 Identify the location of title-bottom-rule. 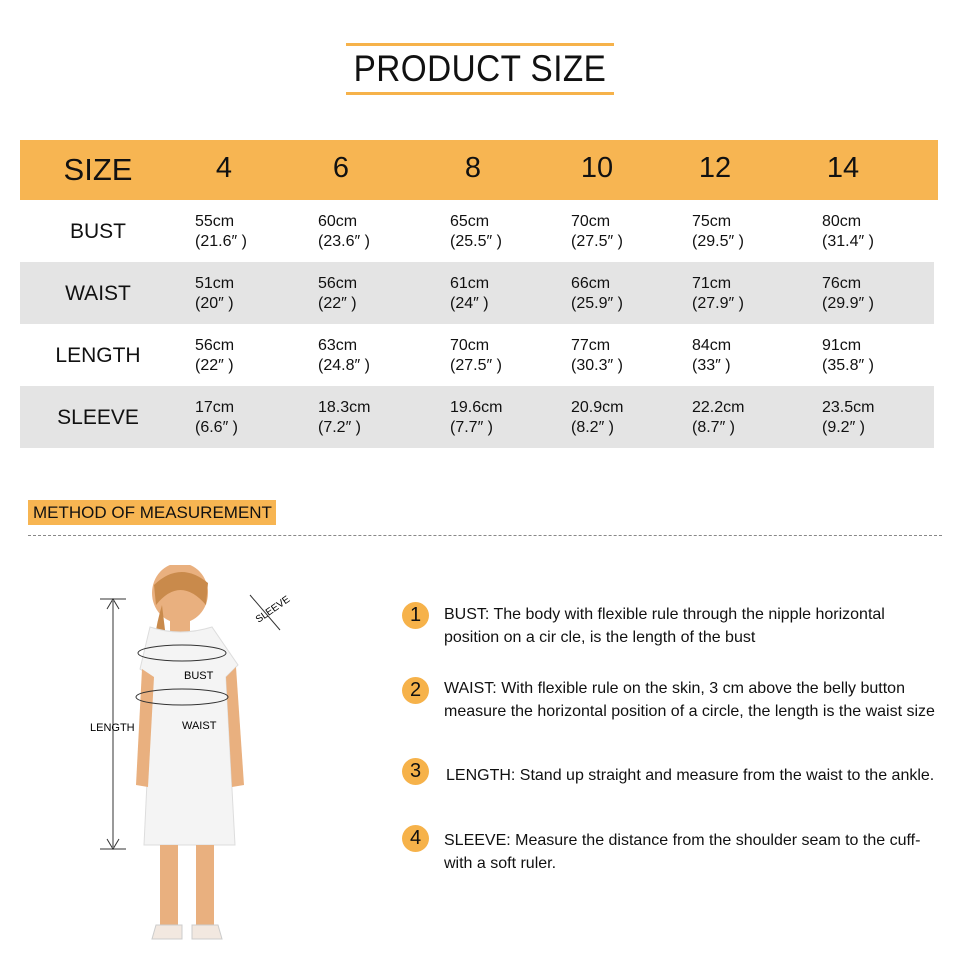
(480, 93).